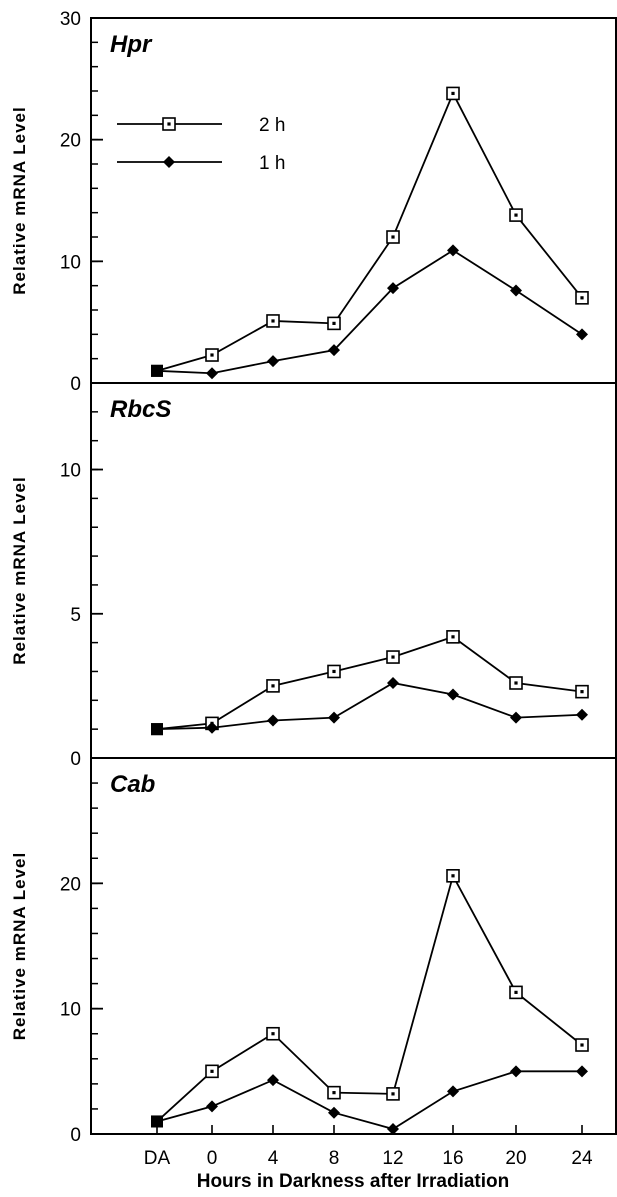 The image size is (617, 1197). What do you see at coordinates (582, 1158) in the screenshot?
I see `x-tick-label: 24` at bounding box center [582, 1158].